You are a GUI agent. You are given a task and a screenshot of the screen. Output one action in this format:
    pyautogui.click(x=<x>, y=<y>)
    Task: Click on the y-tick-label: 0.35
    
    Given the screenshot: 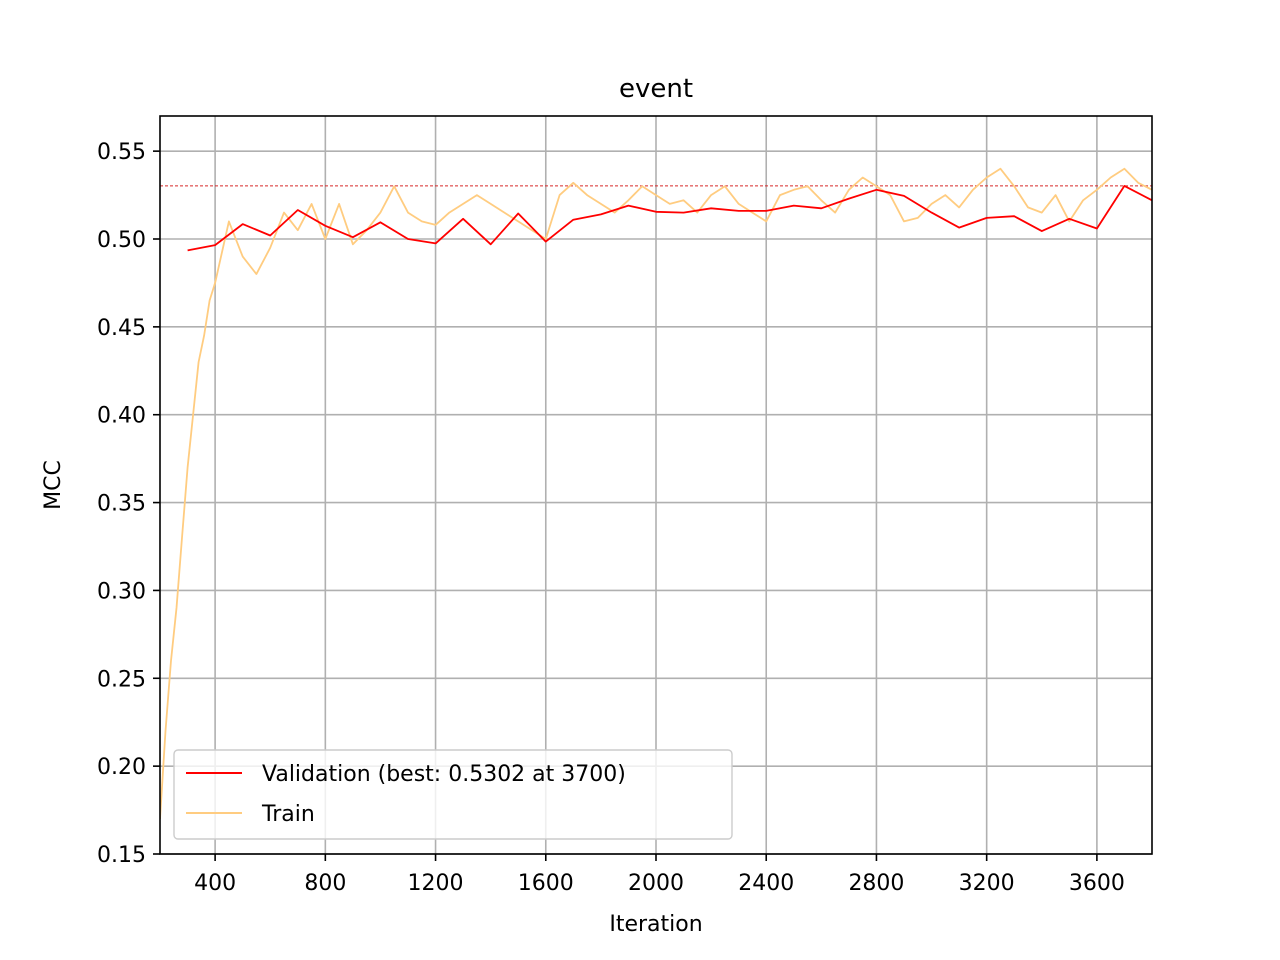 What is the action you would take?
    pyautogui.click(x=121, y=504)
    